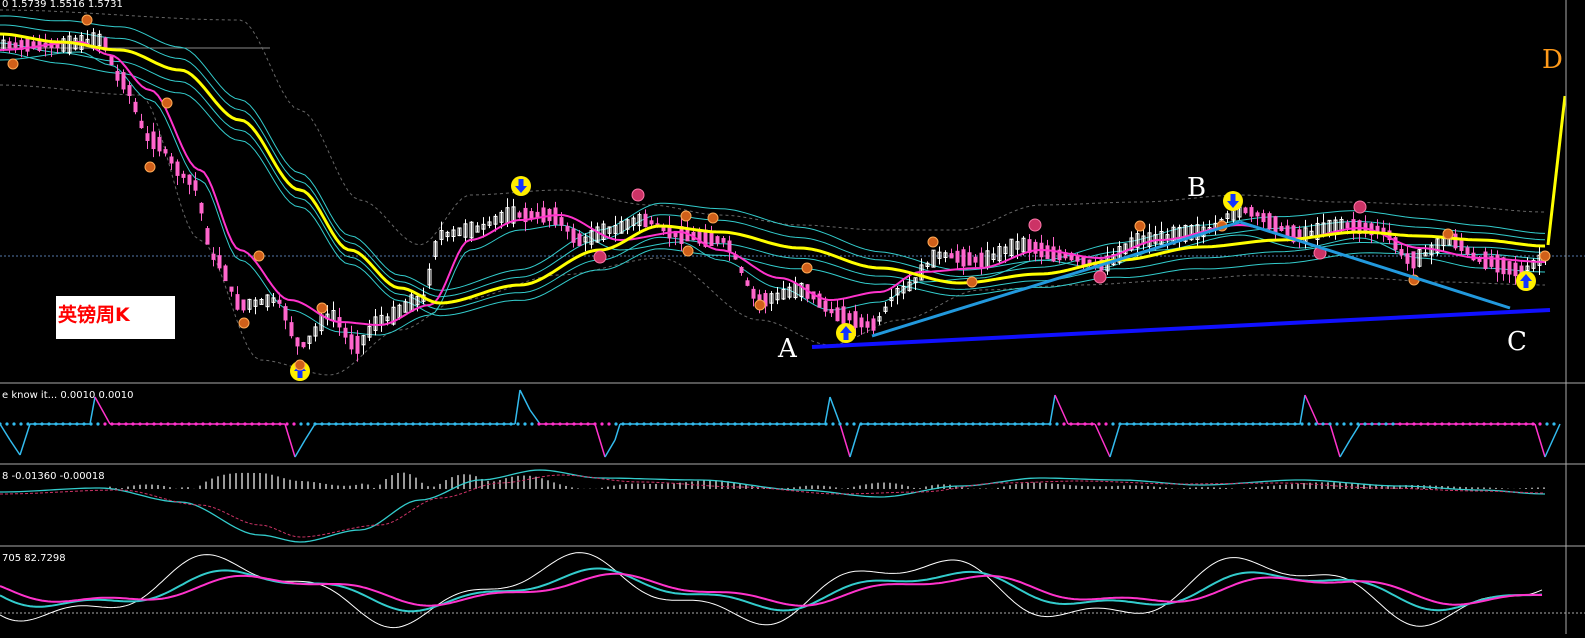 The image size is (1585, 638). I want to click on wave-label-a: A, so click(787, 349).